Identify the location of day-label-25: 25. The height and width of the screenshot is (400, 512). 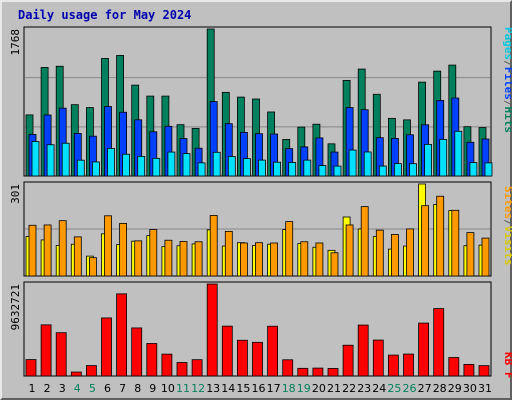
(394, 388).